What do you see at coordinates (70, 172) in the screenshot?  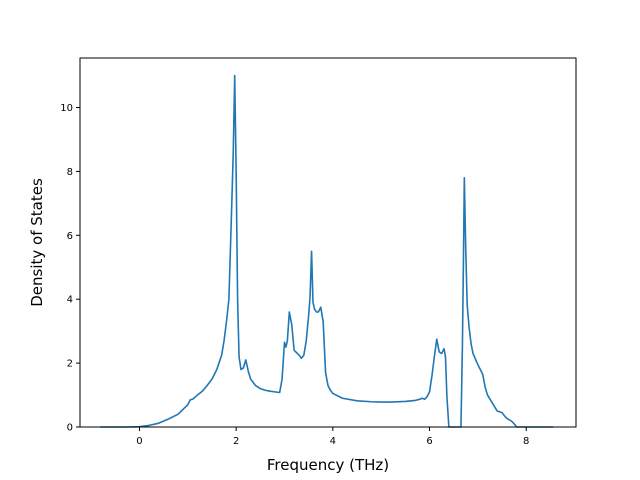 I see `y-tick-label: 8` at bounding box center [70, 172].